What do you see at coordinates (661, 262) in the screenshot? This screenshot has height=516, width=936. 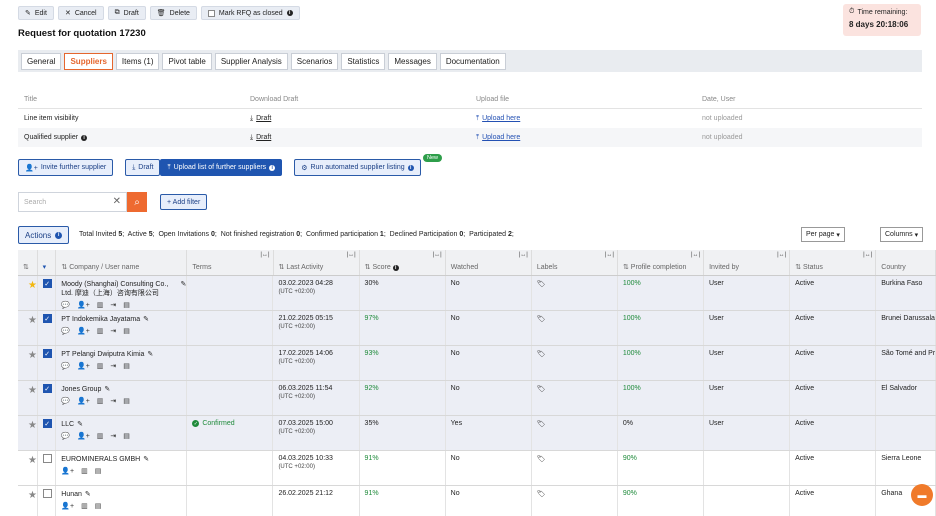 I see `col-profile-completion: ⇅ Profile completion |↔|` at bounding box center [661, 262].